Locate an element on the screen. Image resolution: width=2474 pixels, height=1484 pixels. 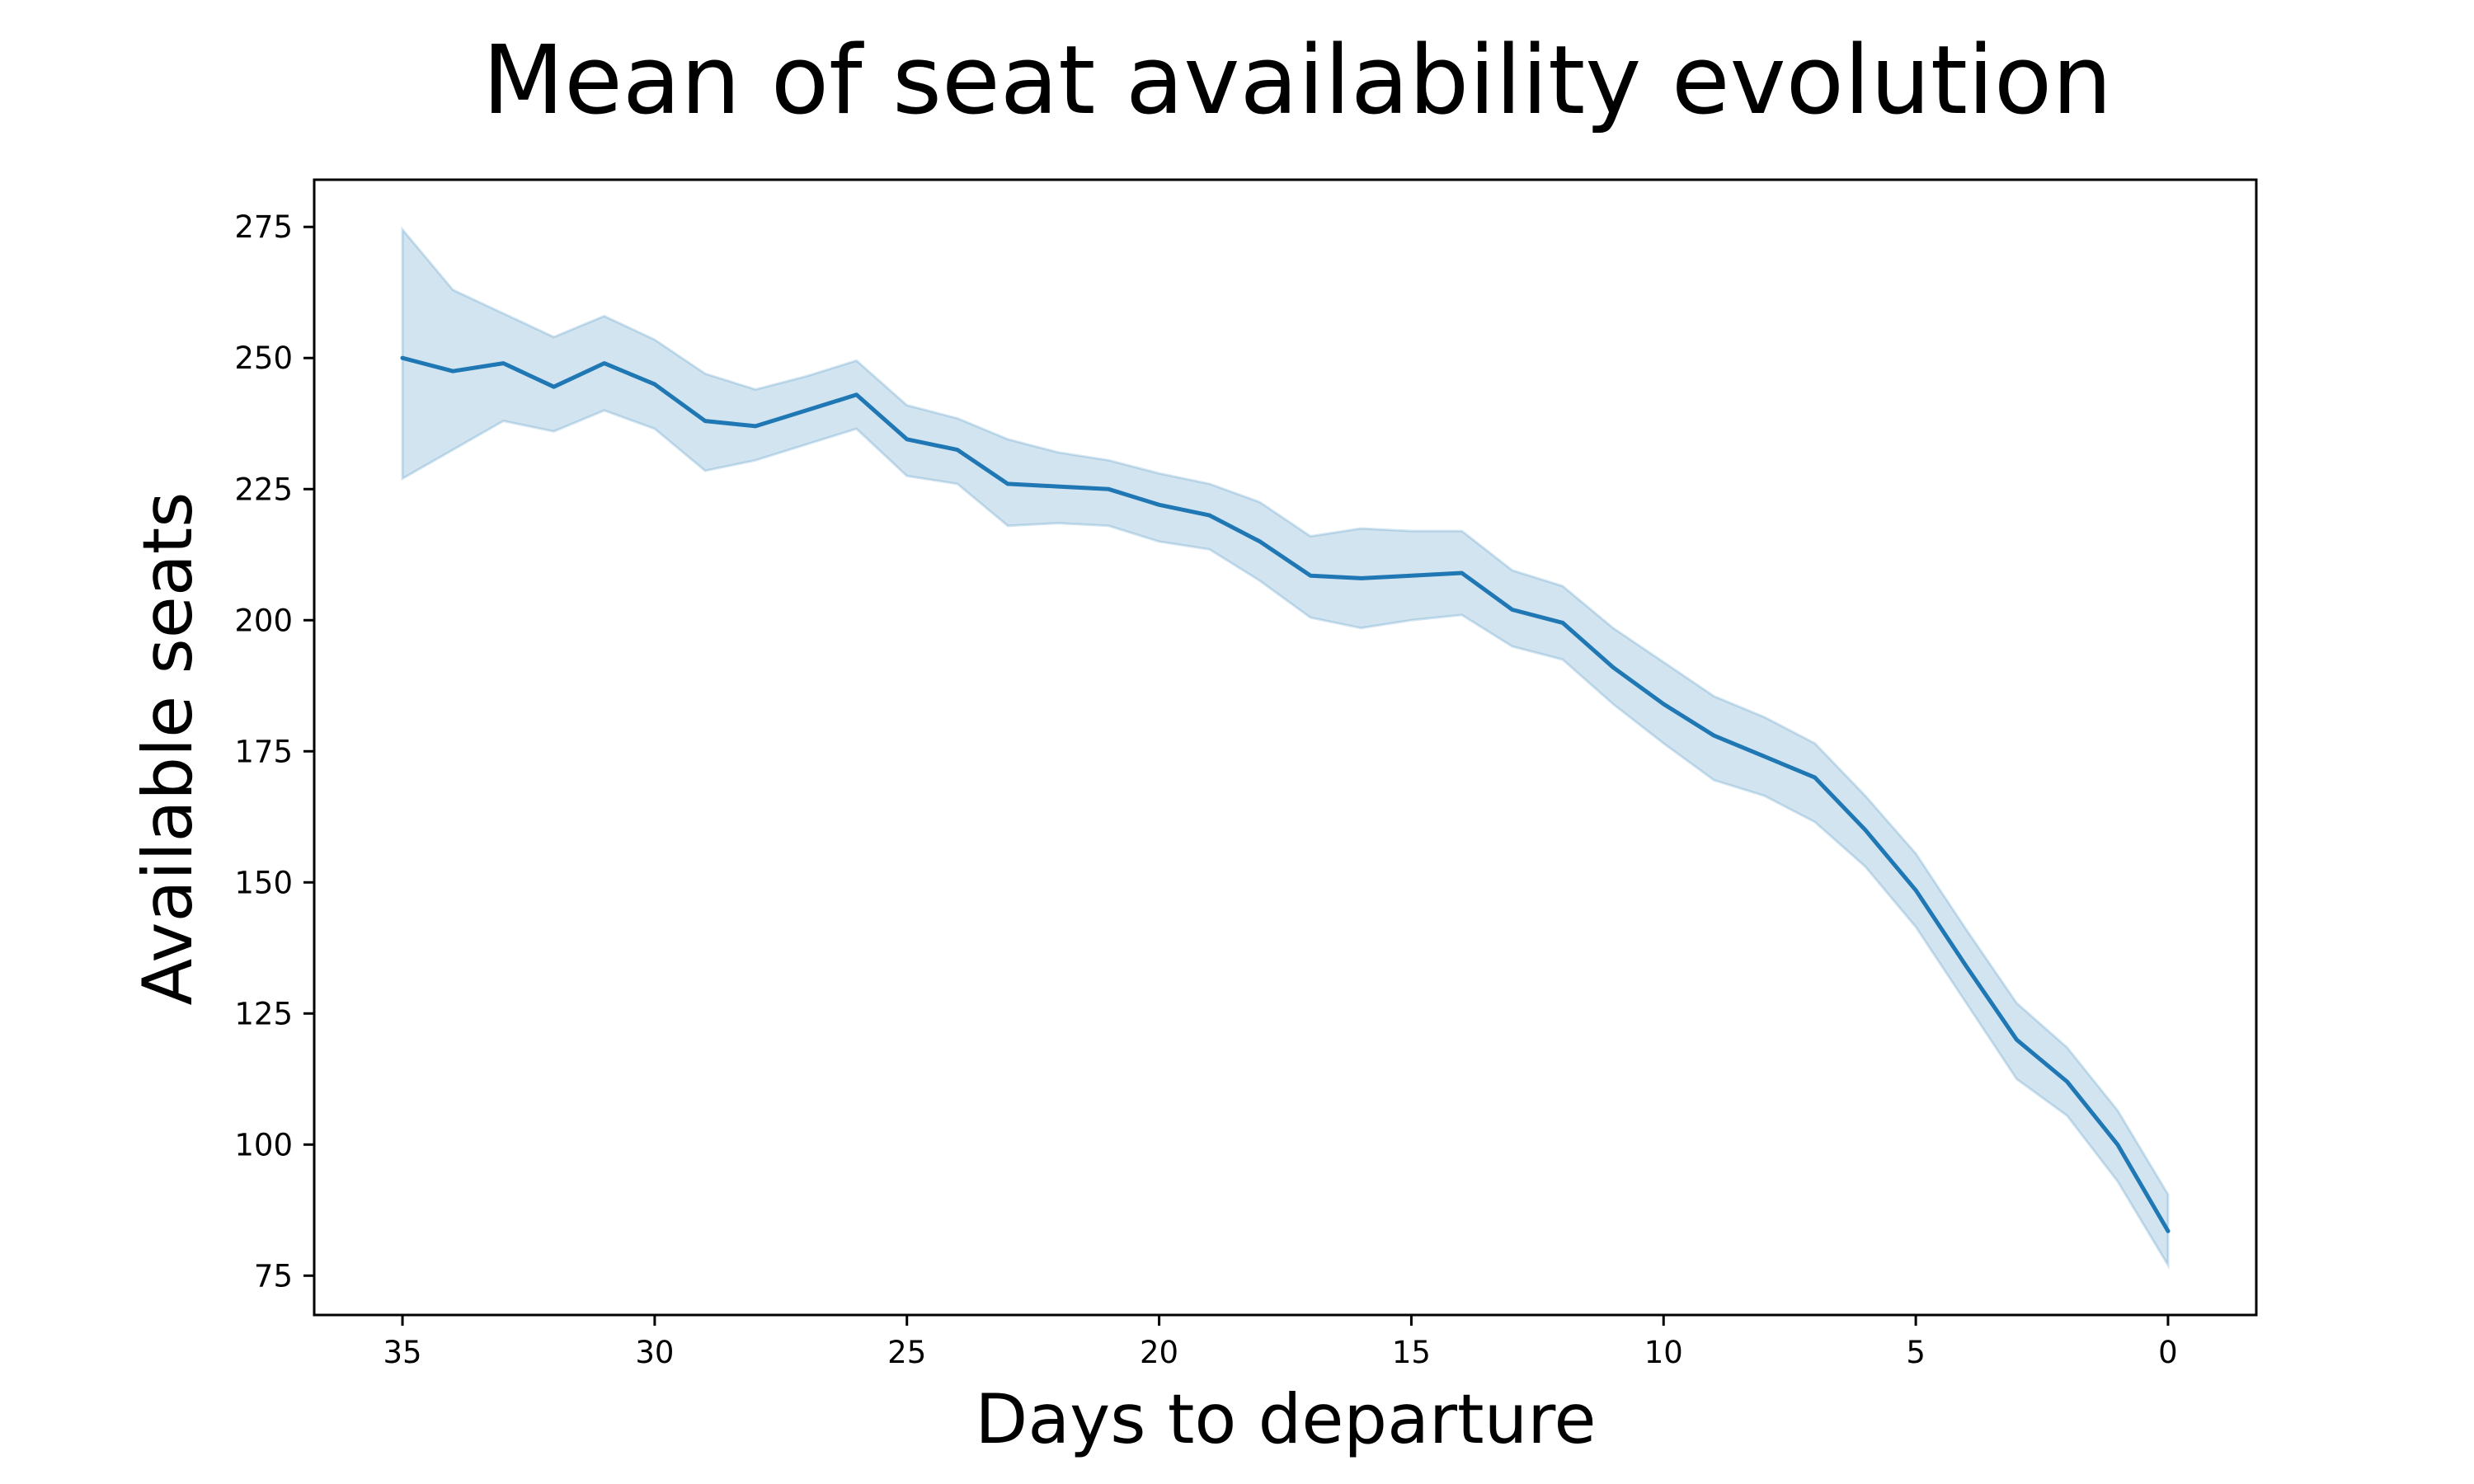
y-tick-label: 225 is located at coordinates (263, 490).